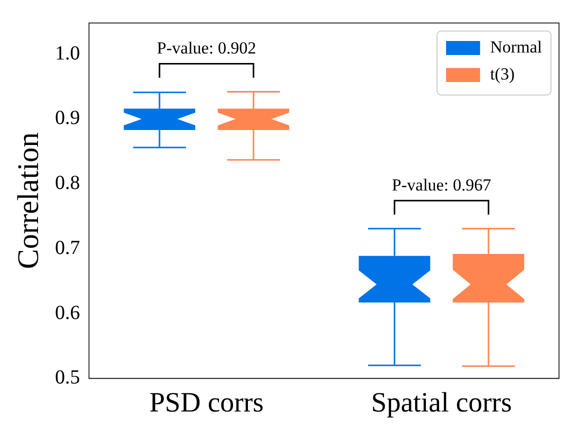 The width and height of the screenshot is (573, 432). Describe the element at coordinates (67, 247) in the screenshot. I see `y-tick-label: 0.7` at that location.